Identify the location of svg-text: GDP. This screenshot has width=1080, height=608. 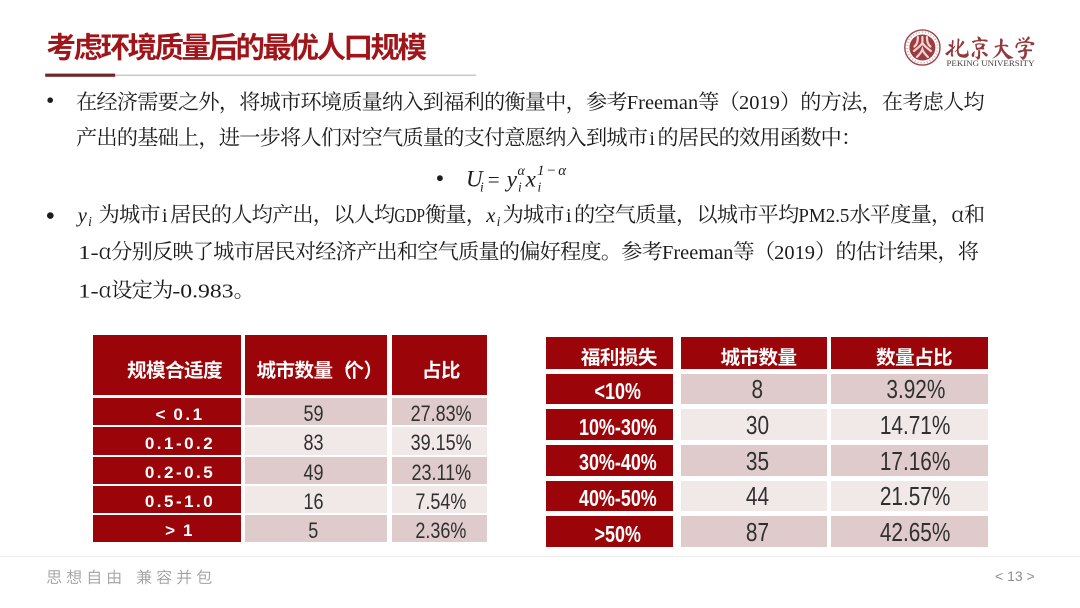
(409, 216).